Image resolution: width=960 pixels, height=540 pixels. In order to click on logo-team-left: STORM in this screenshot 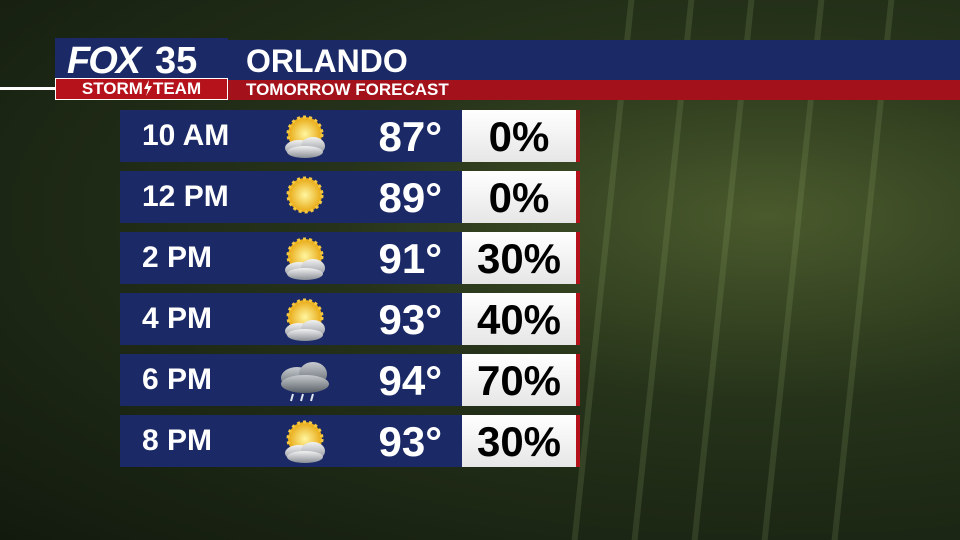, I will do `click(112, 88)`.